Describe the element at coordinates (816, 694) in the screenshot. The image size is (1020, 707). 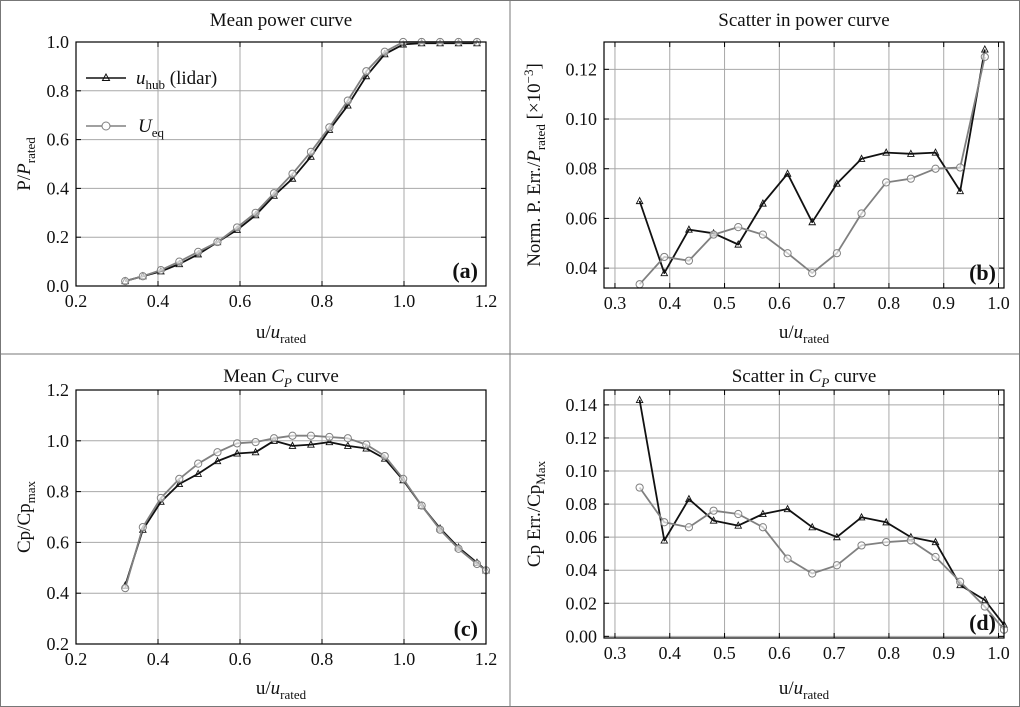
I see `x-axis-label-d-part: rated` at that location.